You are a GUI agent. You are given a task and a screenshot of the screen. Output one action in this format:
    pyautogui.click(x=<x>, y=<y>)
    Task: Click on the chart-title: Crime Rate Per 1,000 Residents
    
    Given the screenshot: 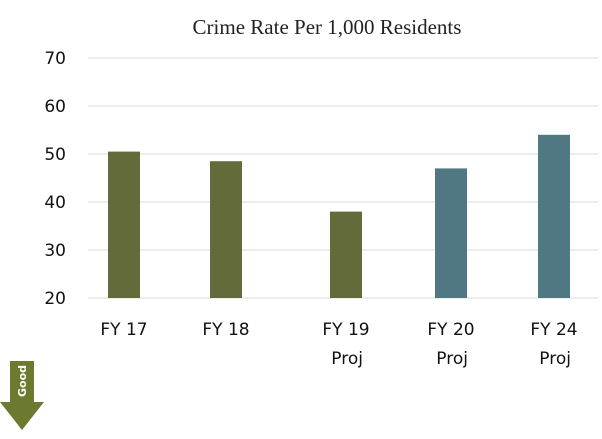 What is the action you would take?
    pyautogui.click(x=327, y=27)
    